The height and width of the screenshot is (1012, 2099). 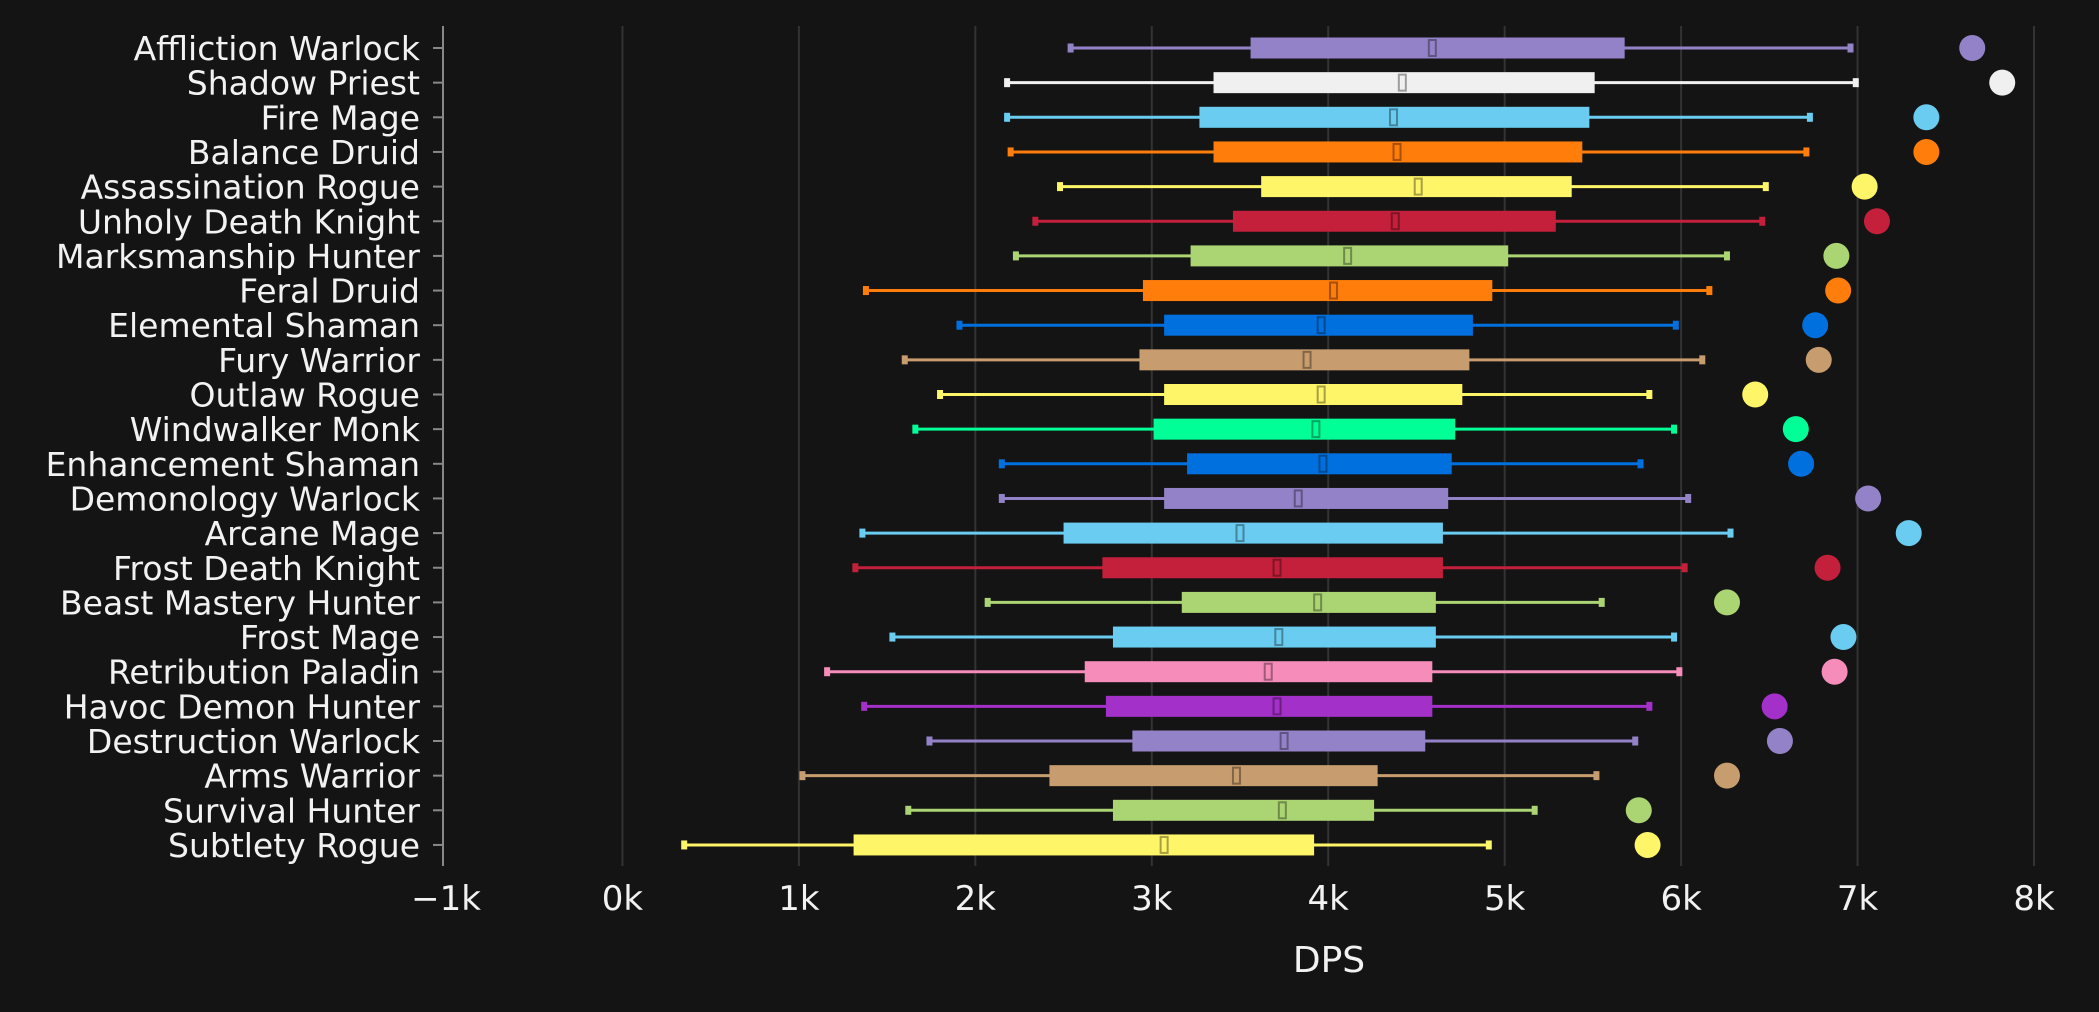 I want to click on y-tick-label: Fire Mage, so click(x=340, y=117).